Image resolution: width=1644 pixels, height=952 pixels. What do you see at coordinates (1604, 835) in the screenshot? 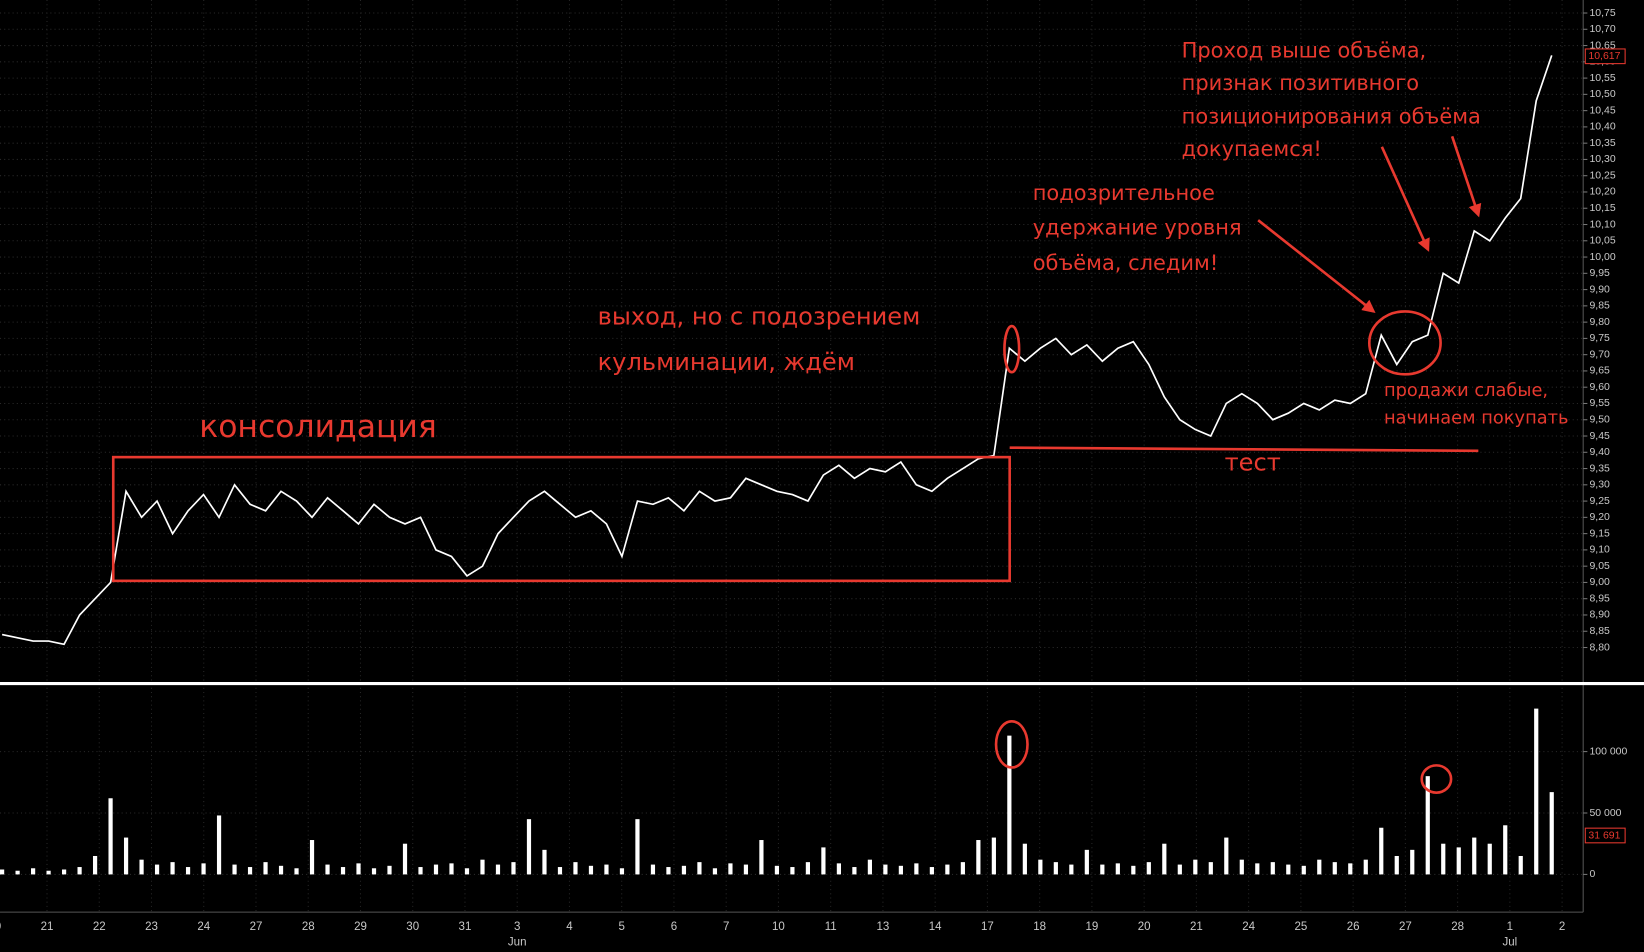
I see `last-volume-label: 31 691` at bounding box center [1604, 835].